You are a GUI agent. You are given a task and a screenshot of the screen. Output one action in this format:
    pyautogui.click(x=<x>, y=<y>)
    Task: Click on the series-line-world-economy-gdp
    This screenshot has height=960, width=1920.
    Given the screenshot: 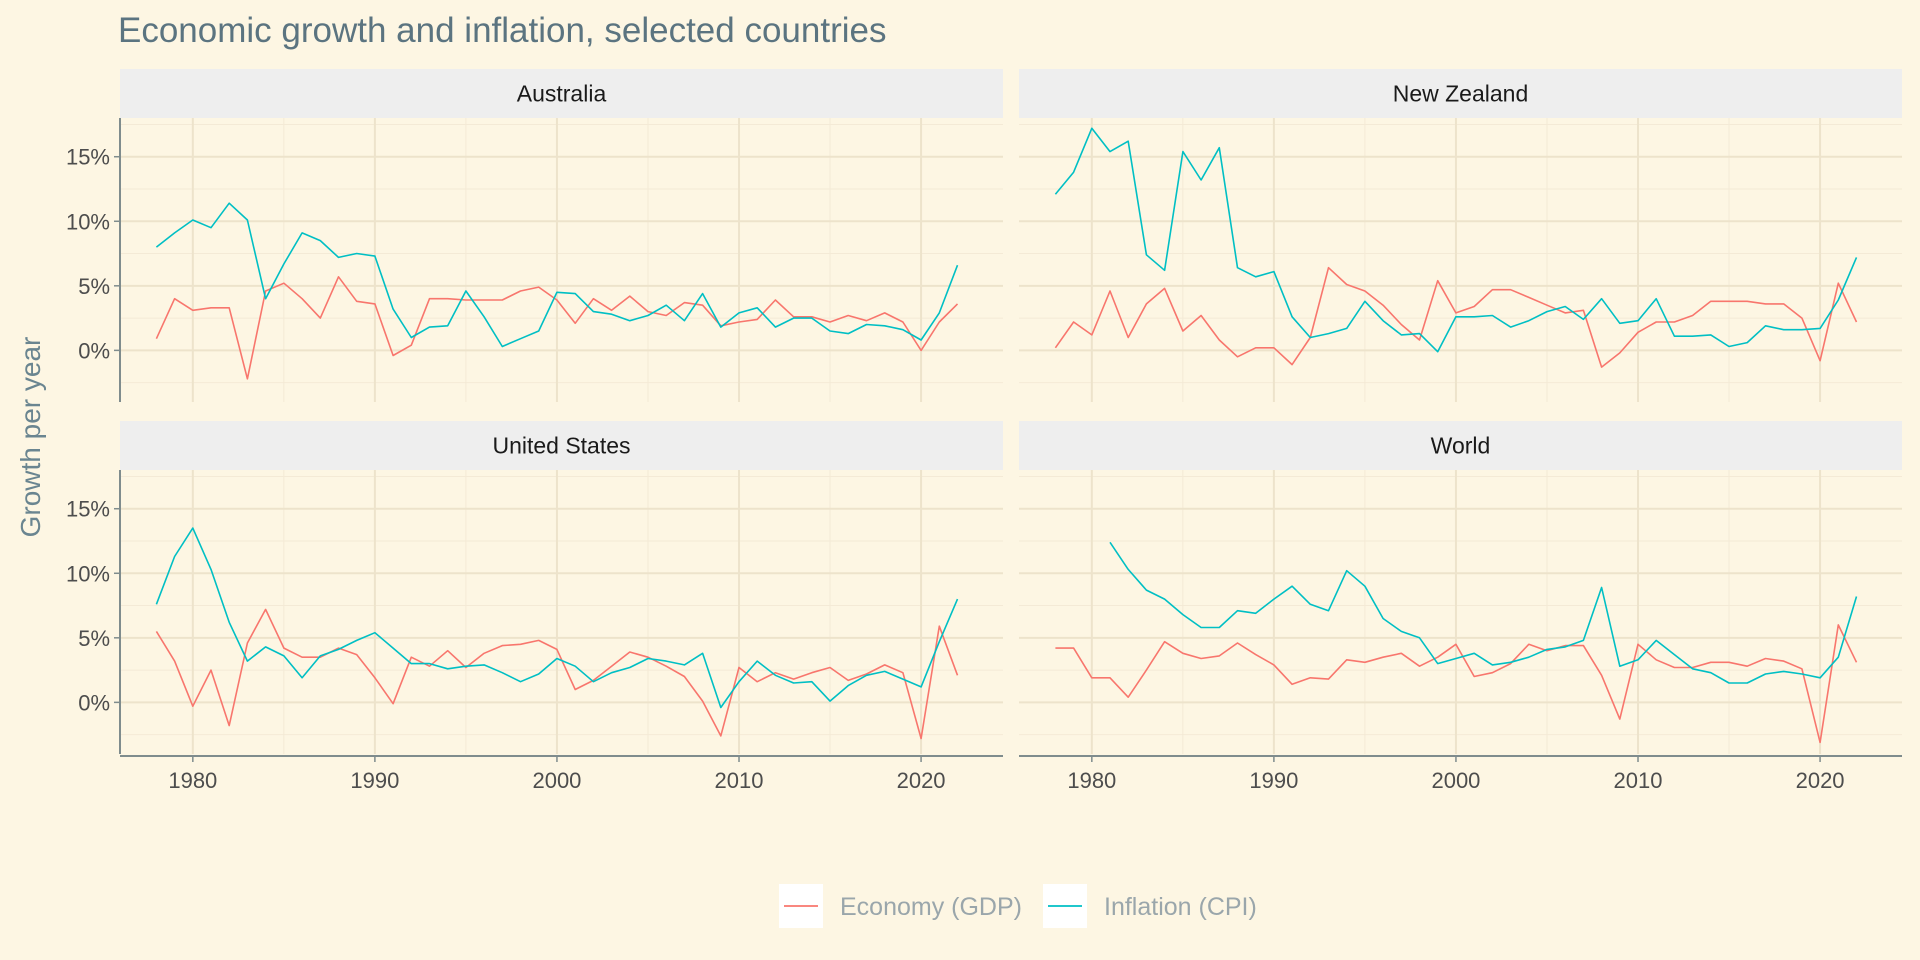 What is the action you would take?
    pyautogui.click(x=1456, y=684)
    